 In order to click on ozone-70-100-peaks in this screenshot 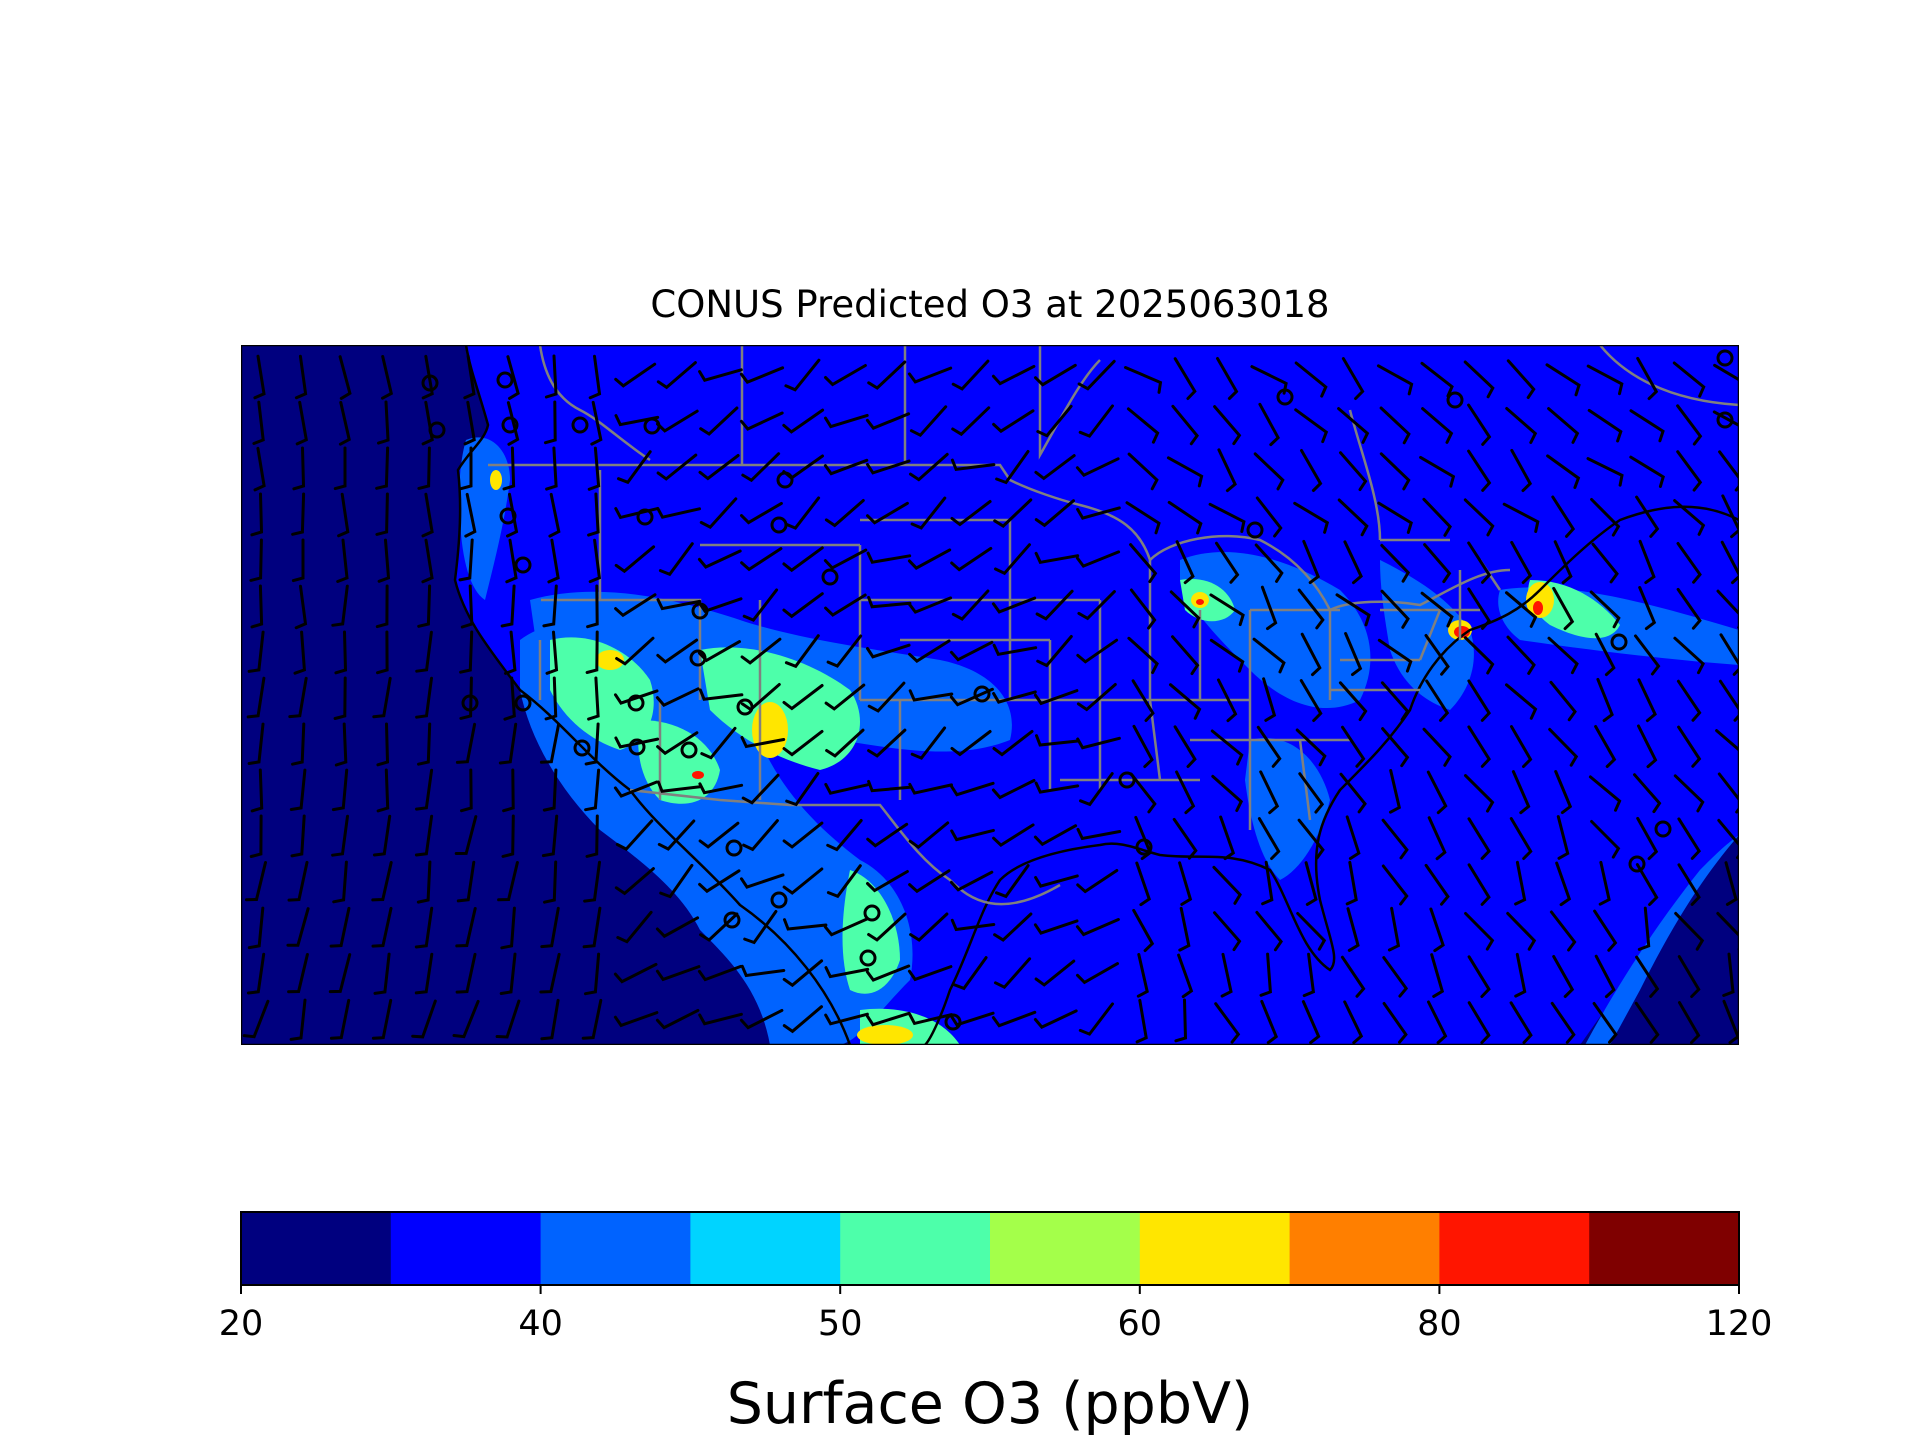, I will do `click(1117, 689)`.